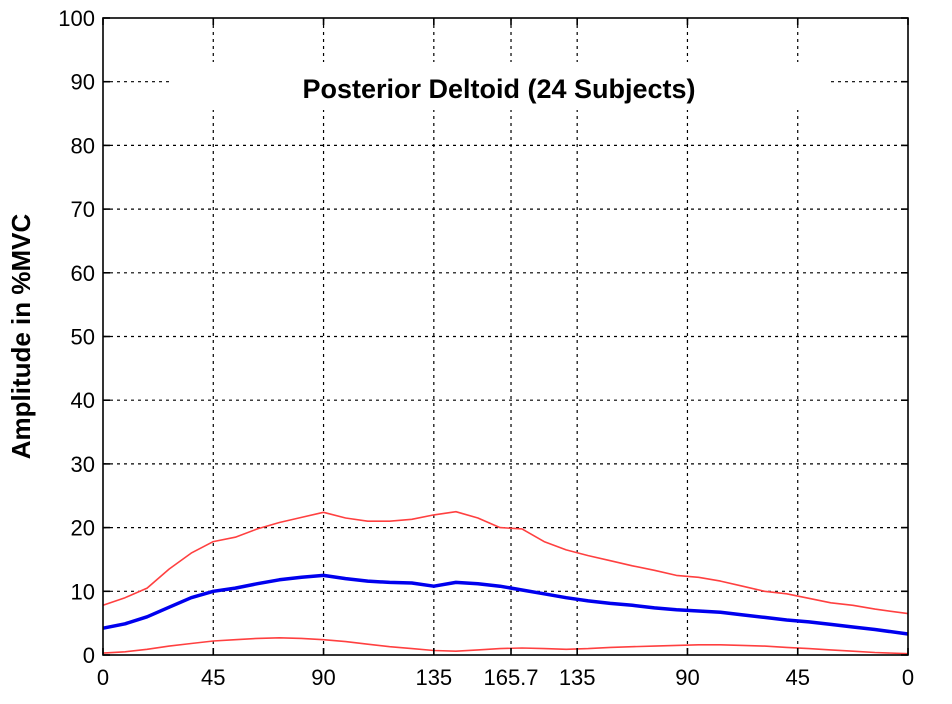  Describe the element at coordinates (83, 528) in the screenshot. I see `y-tick-label: 20` at that location.